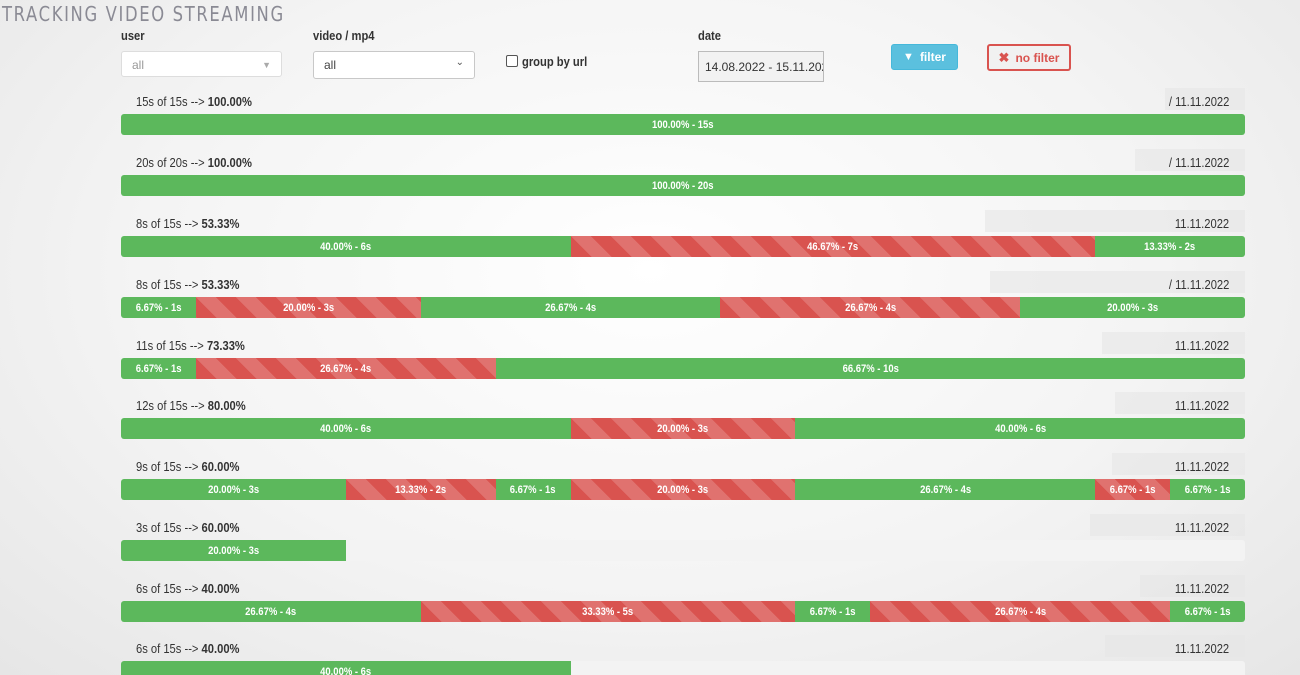  I want to click on skipped-segment: 46.67% - 7s, so click(833, 246).